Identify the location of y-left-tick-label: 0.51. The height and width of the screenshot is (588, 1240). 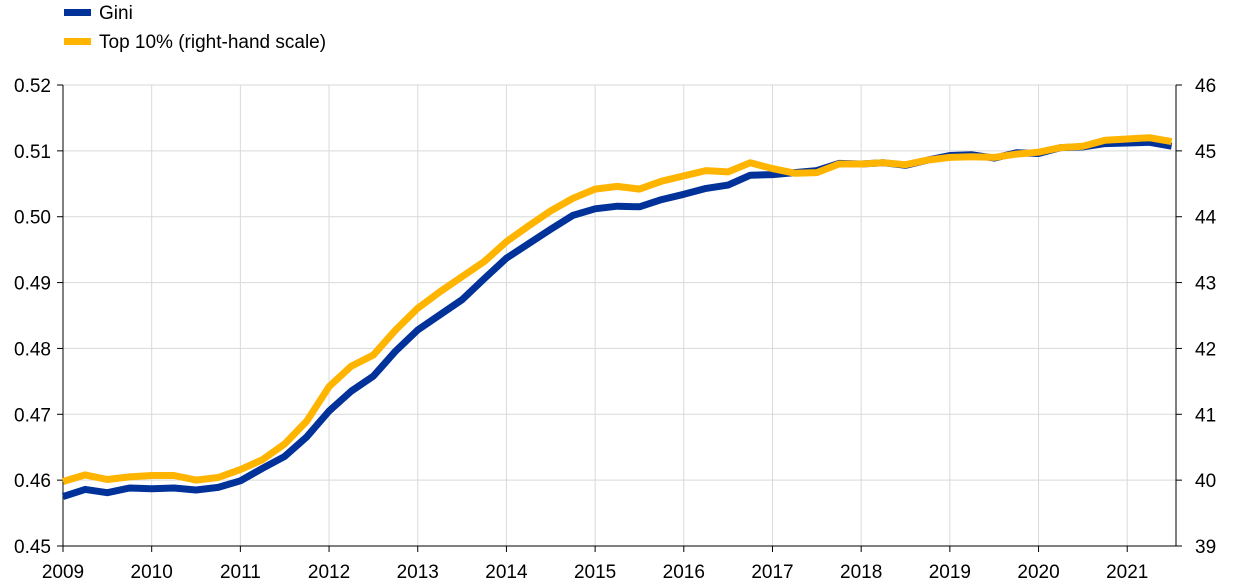
(32, 152).